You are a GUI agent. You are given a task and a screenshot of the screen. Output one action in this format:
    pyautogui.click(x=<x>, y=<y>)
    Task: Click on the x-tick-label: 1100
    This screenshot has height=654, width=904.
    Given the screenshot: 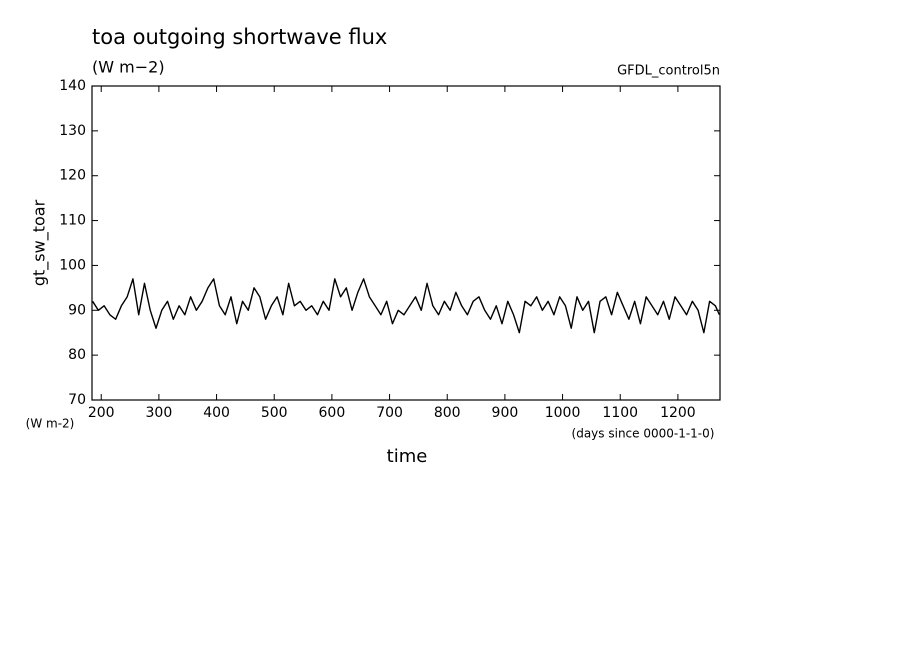 What is the action you would take?
    pyautogui.click(x=620, y=413)
    